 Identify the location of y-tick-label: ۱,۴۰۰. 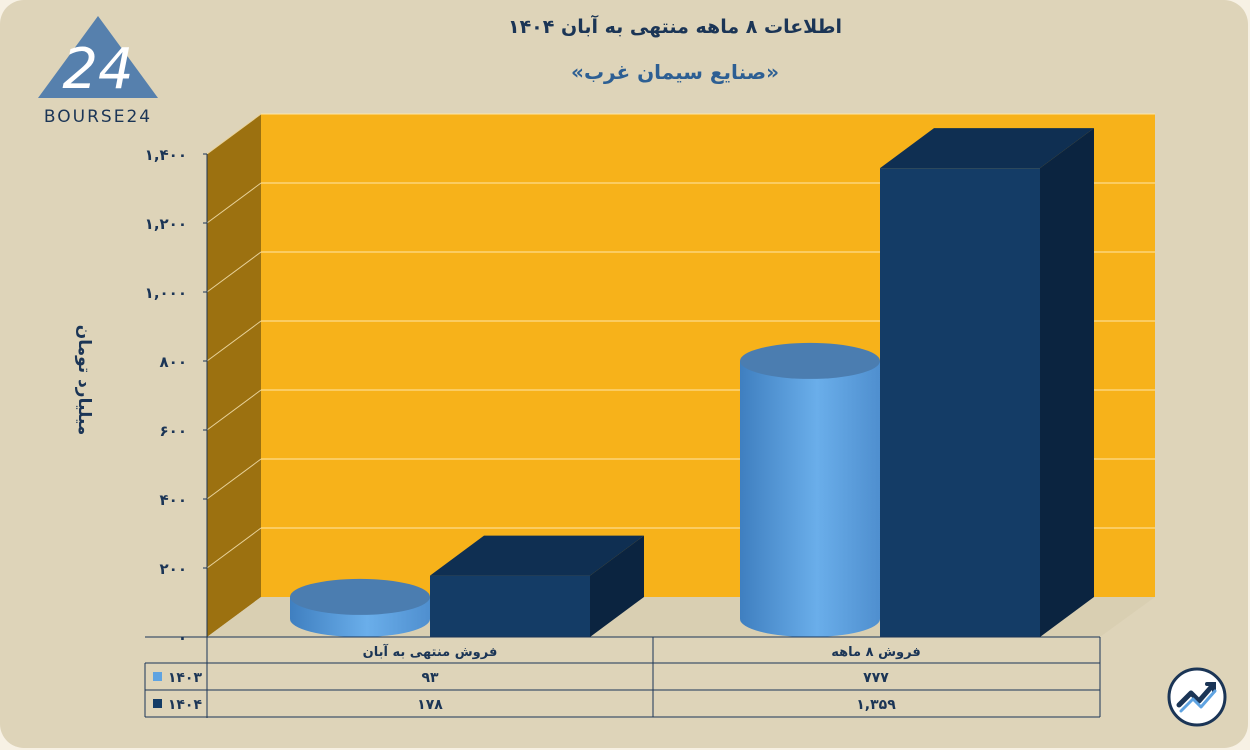
(166, 155).